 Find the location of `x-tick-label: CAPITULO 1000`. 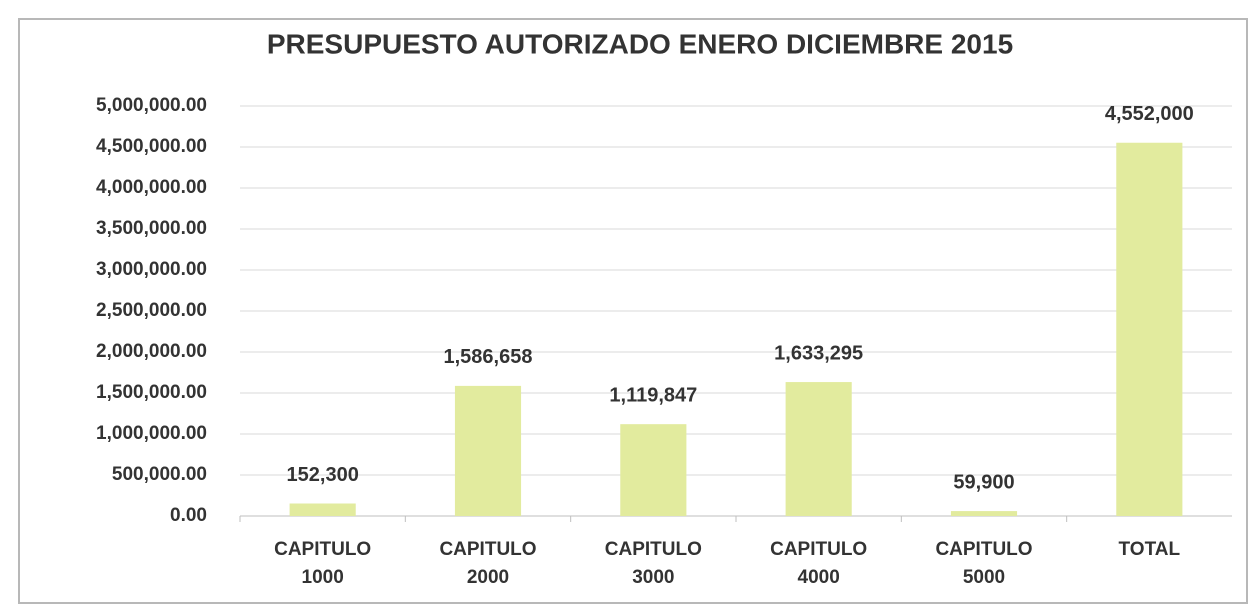

x-tick-label: CAPITULO 1000 is located at coordinates (323, 563).